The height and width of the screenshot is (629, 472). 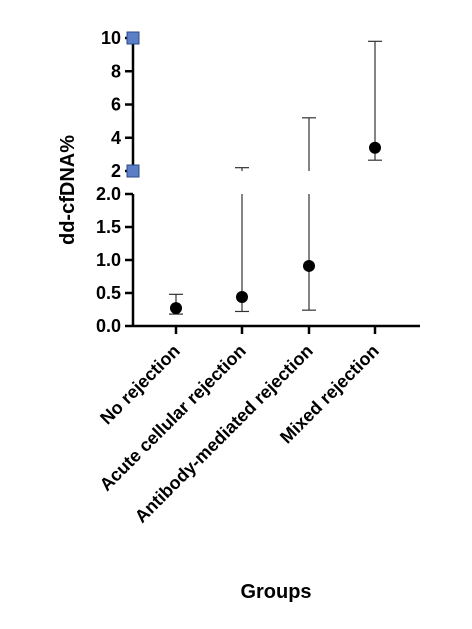 I want to click on y-tick-label: 0.0, so click(x=108, y=326).